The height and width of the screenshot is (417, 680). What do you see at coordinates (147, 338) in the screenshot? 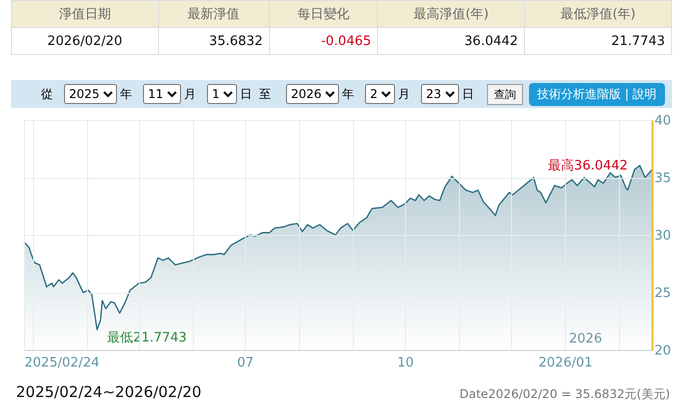
I see `annotation: 最低21.7743` at bounding box center [147, 338].